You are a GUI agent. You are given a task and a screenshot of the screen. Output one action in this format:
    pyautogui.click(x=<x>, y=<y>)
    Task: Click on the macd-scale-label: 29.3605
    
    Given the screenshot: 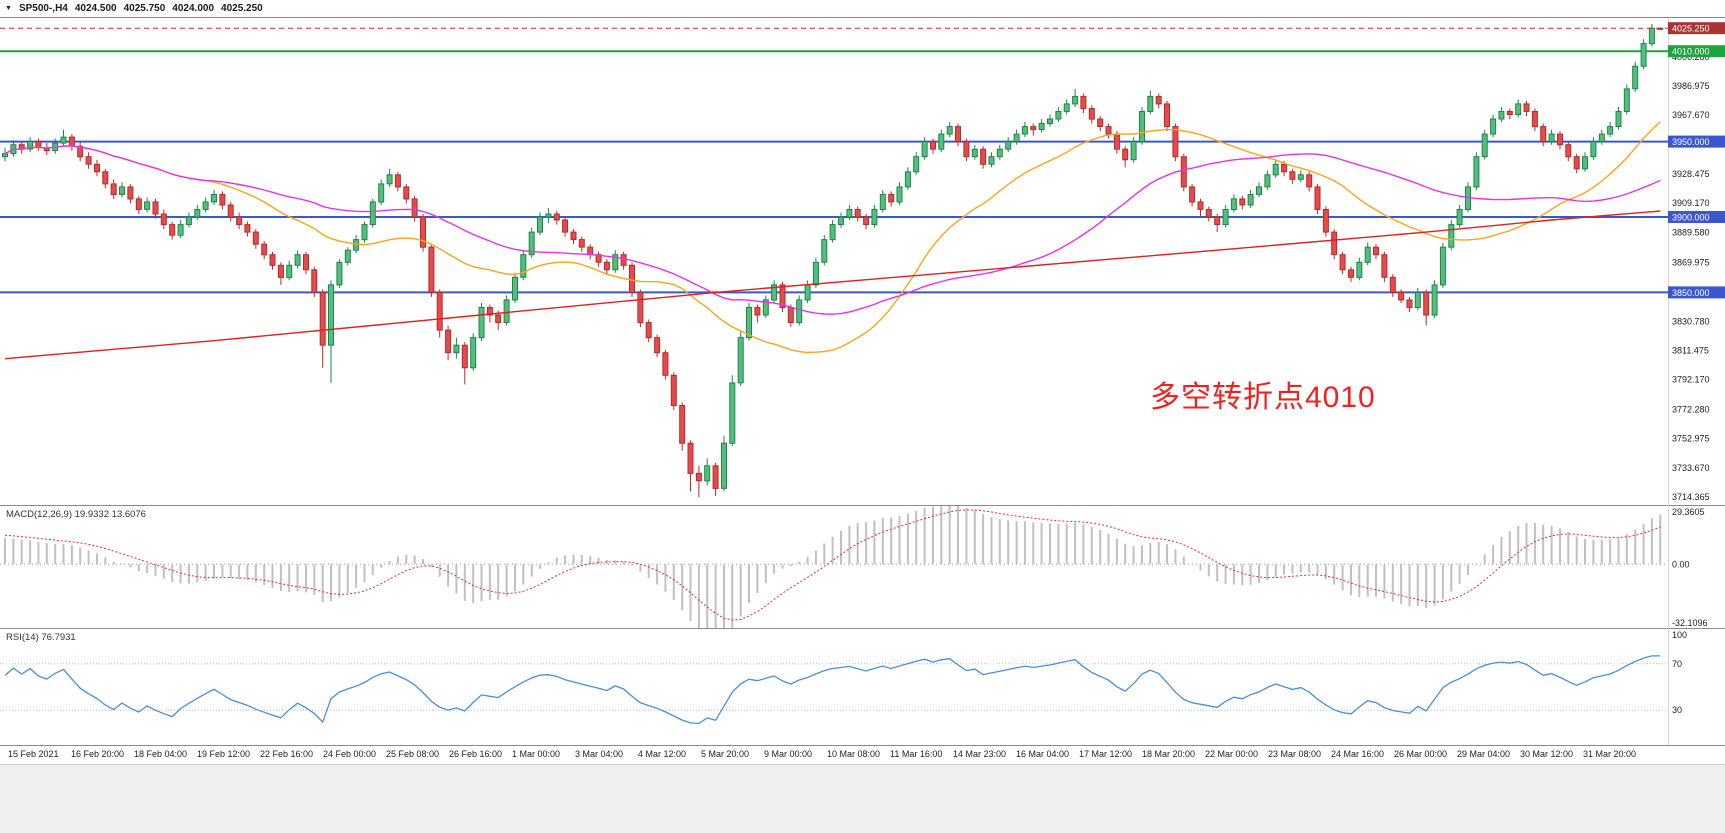 What is the action you would take?
    pyautogui.click(x=1688, y=512)
    